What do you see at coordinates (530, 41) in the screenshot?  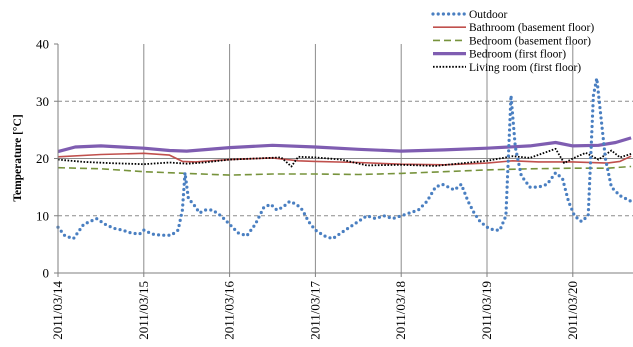 I see `legend-label-2: Bedroom (basement floor)` at bounding box center [530, 41].